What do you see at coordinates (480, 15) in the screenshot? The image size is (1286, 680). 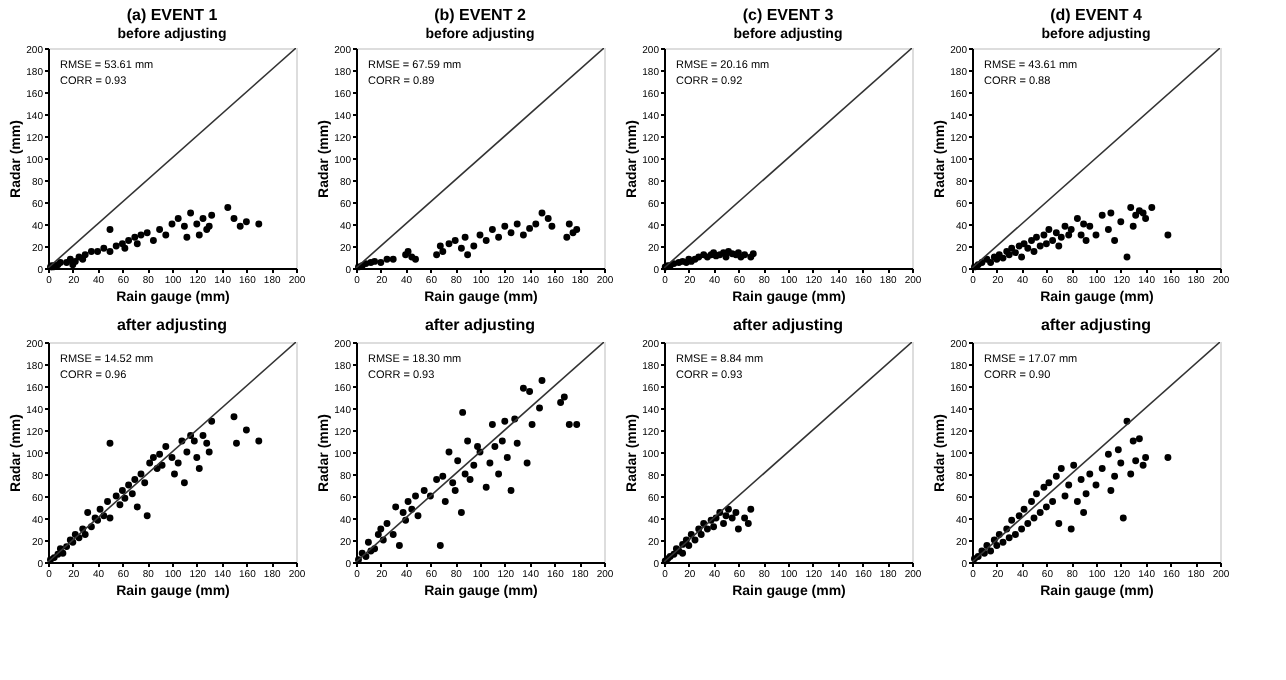 I see `chart-title: (b) EVENT 2` at bounding box center [480, 15].